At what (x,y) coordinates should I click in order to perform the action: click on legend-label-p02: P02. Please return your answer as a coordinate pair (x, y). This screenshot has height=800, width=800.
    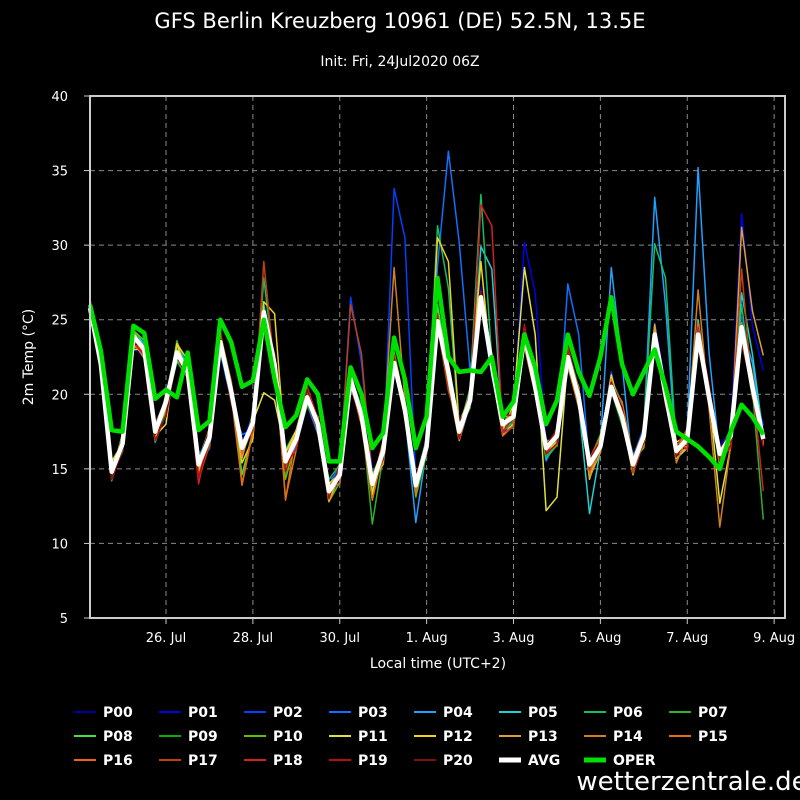
    Looking at the image, I should click on (288, 713).